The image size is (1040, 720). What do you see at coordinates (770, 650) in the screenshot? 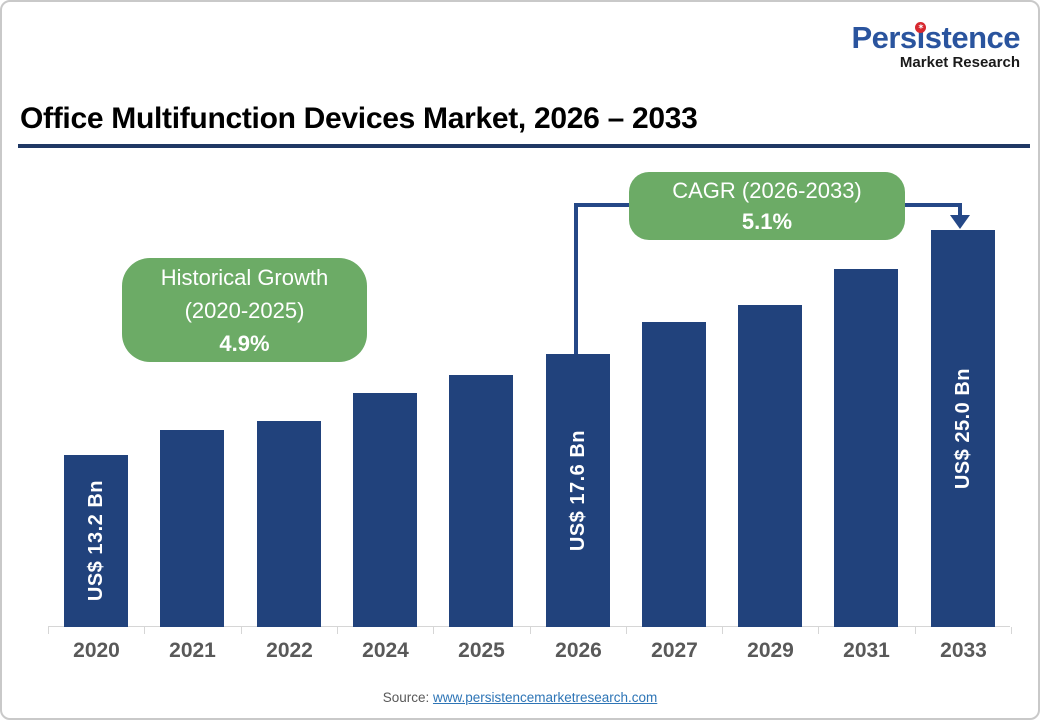
I see `x-axis-label-2029: 2029` at bounding box center [770, 650].